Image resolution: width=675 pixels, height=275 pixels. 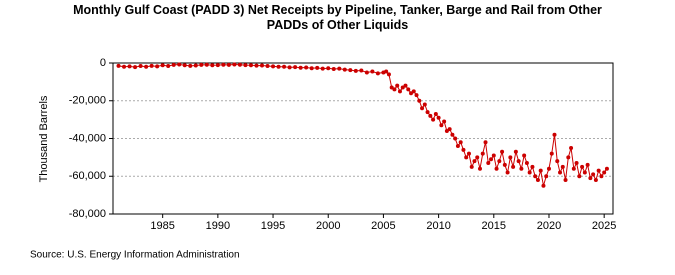 What do you see at coordinates (549, 226) in the screenshot?
I see `x-tick-label: 2020` at bounding box center [549, 226].